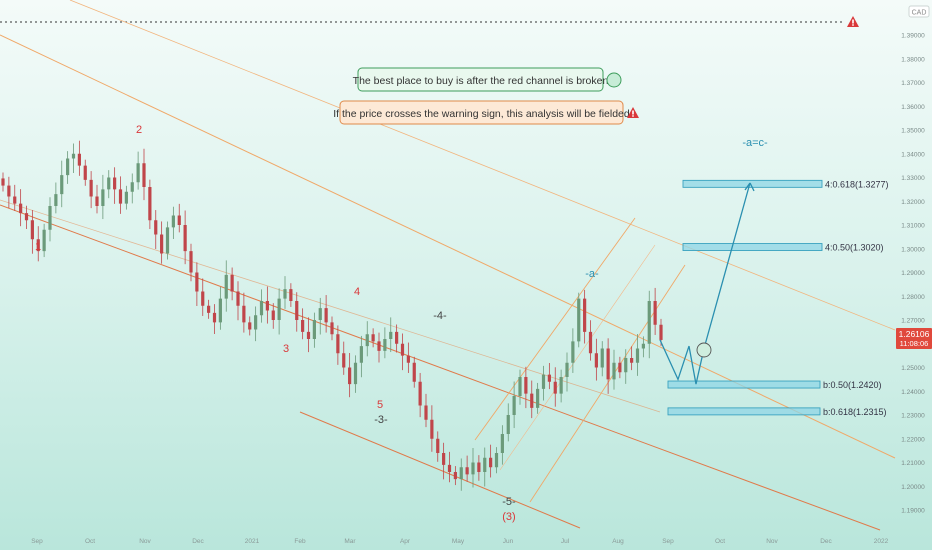  What do you see at coordinates (707, 283) in the screenshot?
I see `projection-path` at bounding box center [707, 283].